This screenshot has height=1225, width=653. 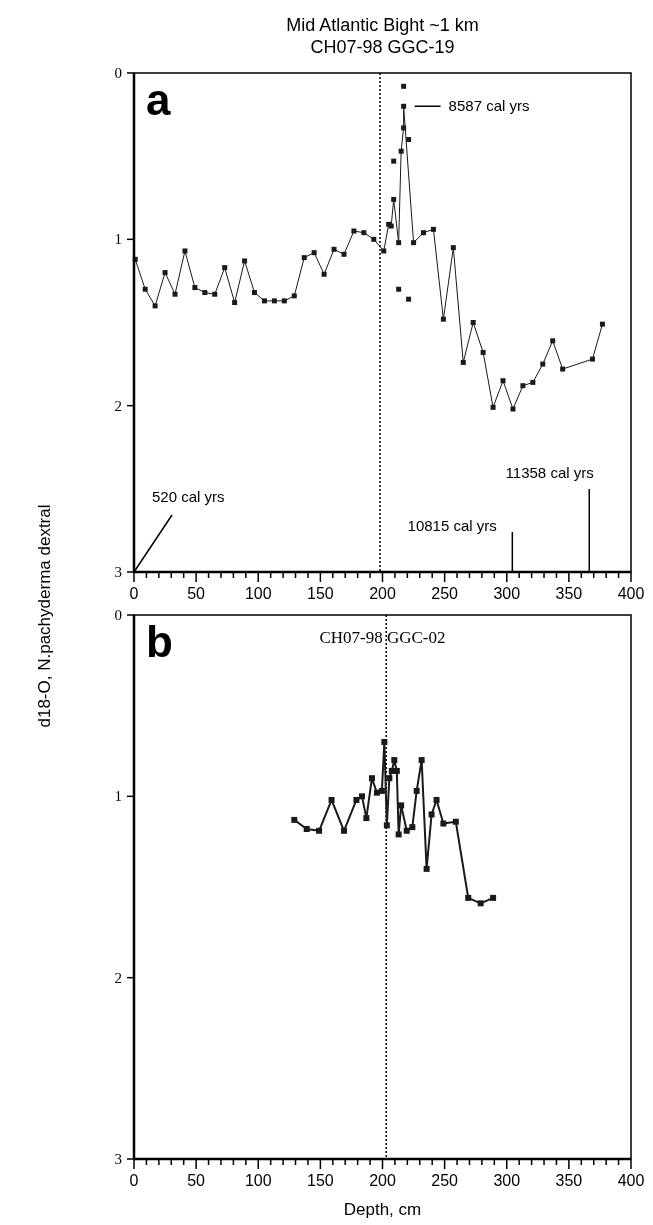 I want to click on chart-subtitle: CH07-98 GGC-19, so click(x=382, y=47).